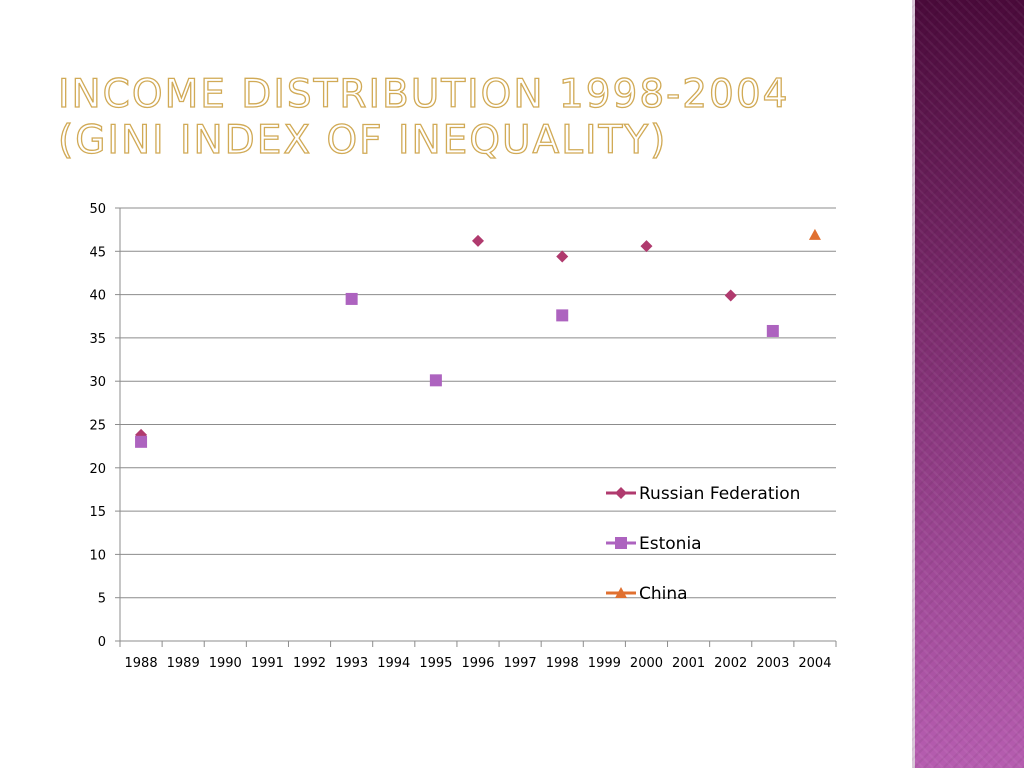 The height and width of the screenshot is (768, 1024). What do you see at coordinates (478, 240) in the screenshot?
I see `point-series-0-1996` at bounding box center [478, 240].